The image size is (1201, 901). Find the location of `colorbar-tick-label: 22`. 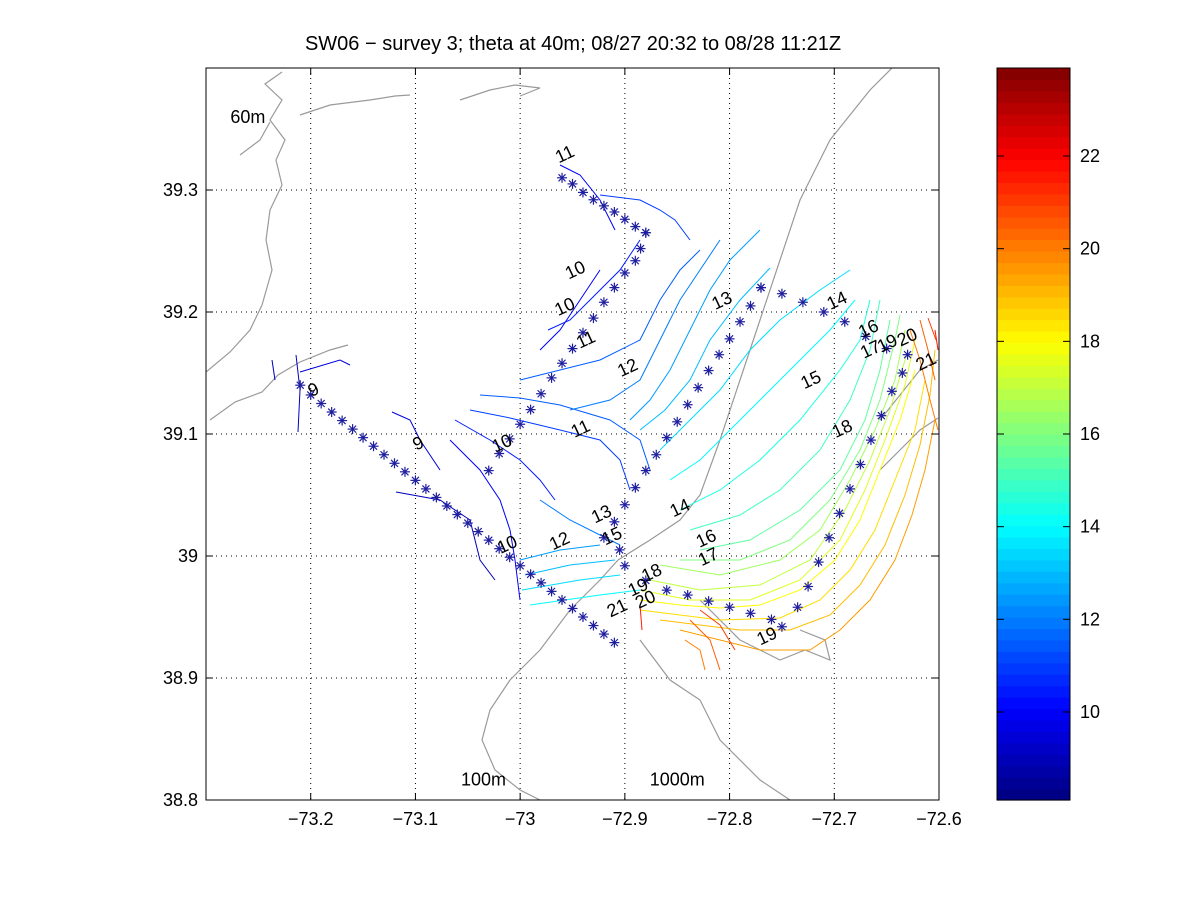

colorbar-tick-label: 22 is located at coordinates (1090, 156).